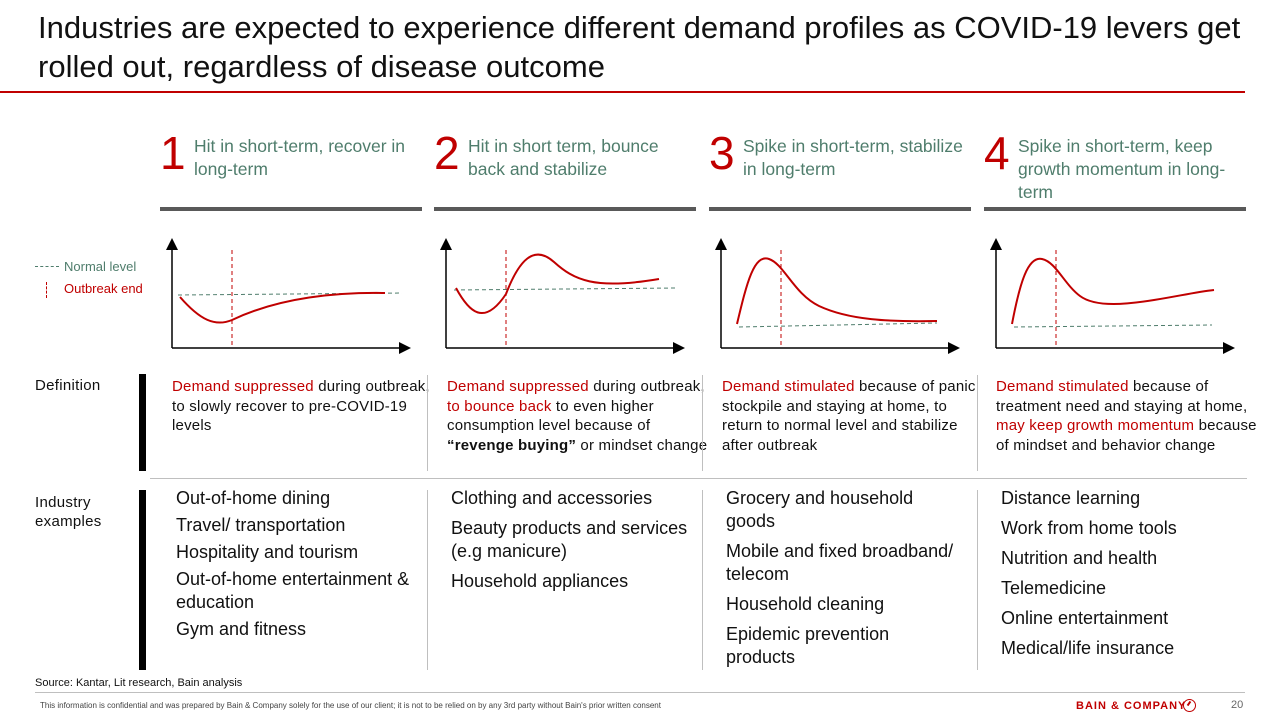 The width and height of the screenshot is (1280, 720). I want to click on industry-item: Out-of-home entertainment & education, so click(293, 590).